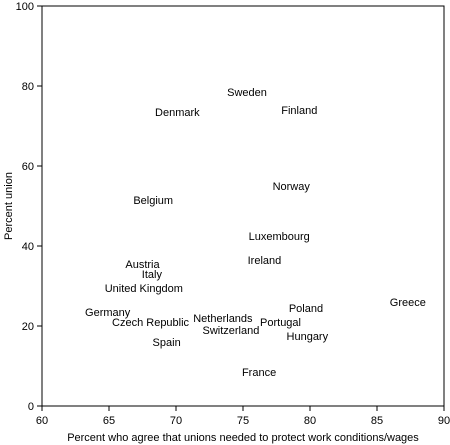 The image size is (450, 445). I want to click on data-point-label: United Kingdom, so click(144, 289).